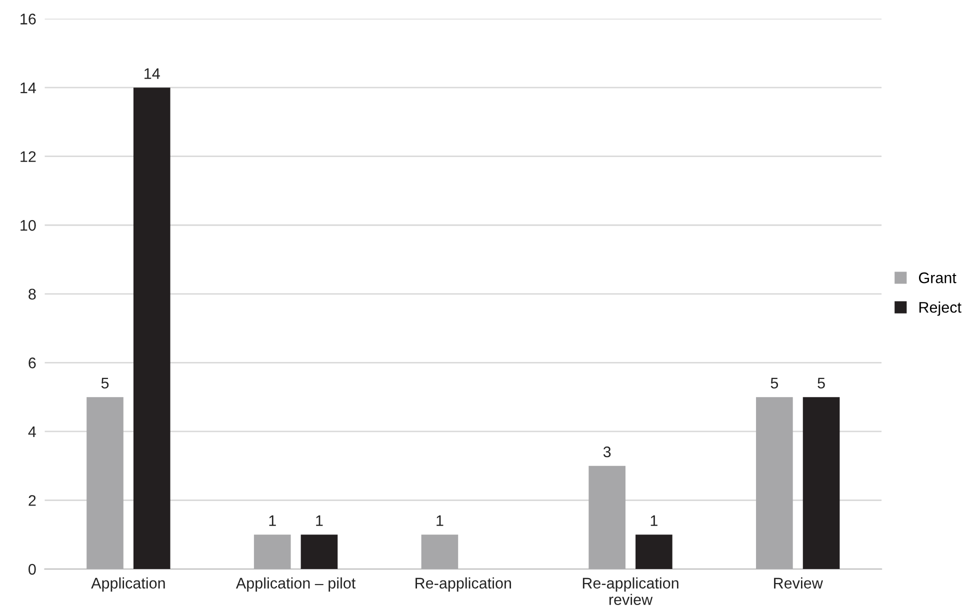 The width and height of the screenshot is (973, 606). Describe the element at coordinates (28, 156) in the screenshot. I see `y-tick-label: 12` at that location.